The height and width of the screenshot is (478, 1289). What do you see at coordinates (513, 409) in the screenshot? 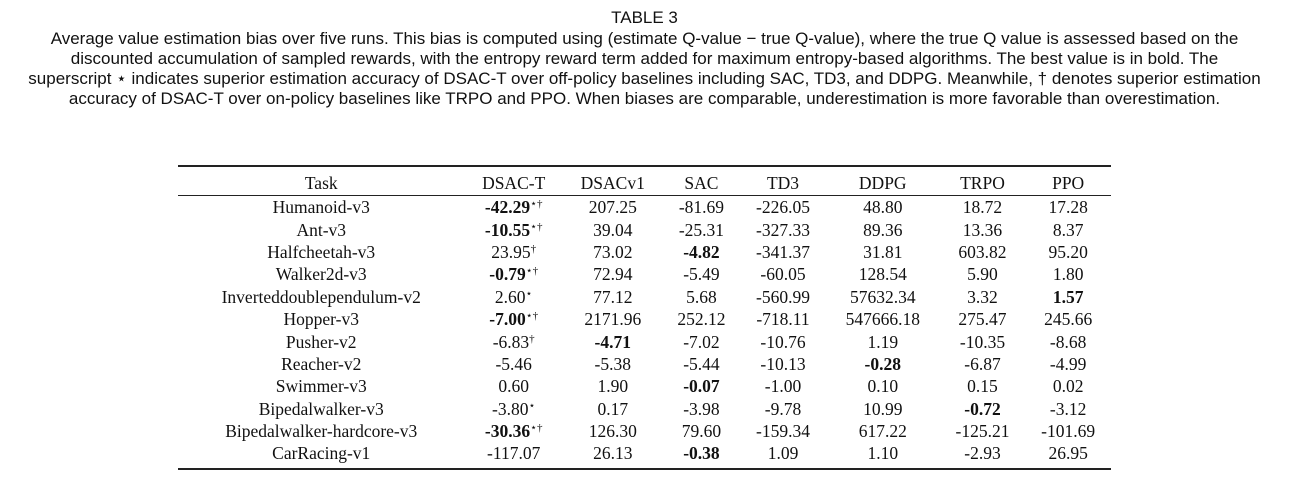
I see `table-cell: -3.80⋆` at bounding box center [513, 409].